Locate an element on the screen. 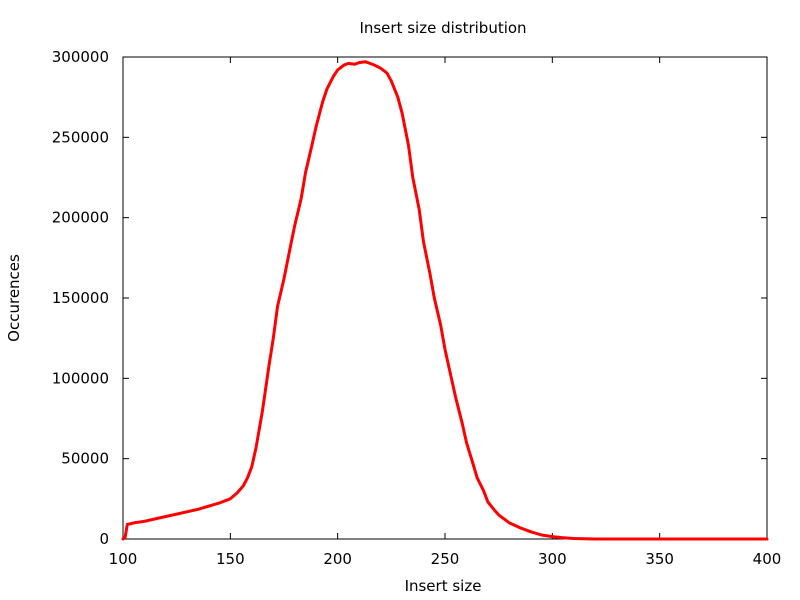 This screenshot has width=800, height=600. y-tick-label: 200000 is located at coordinates (80, 218).